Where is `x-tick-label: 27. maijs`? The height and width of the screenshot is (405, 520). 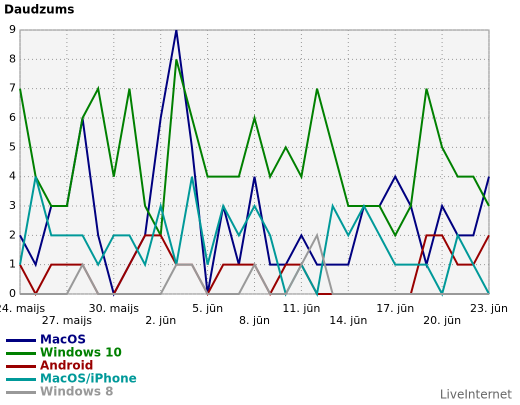 x-tick-label: 27. maijs is located at coordinates (67, 320).